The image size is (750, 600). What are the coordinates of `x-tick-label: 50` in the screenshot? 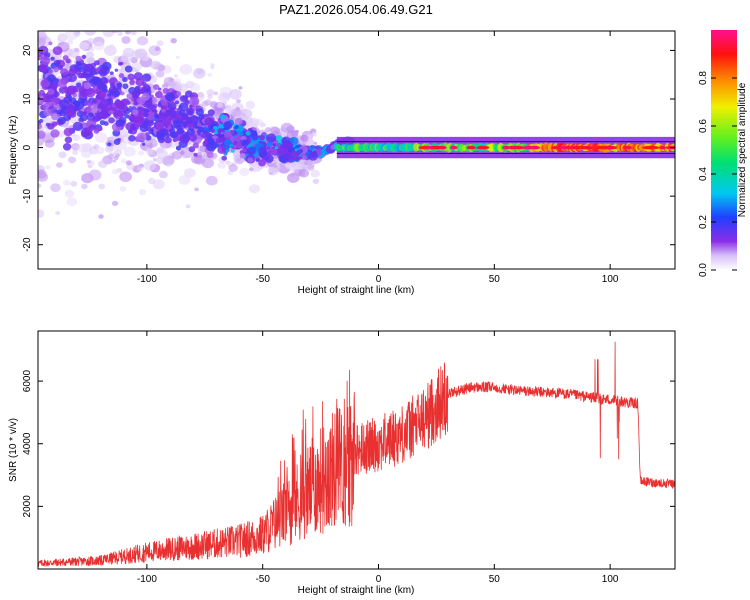 It's located at (495, 279).